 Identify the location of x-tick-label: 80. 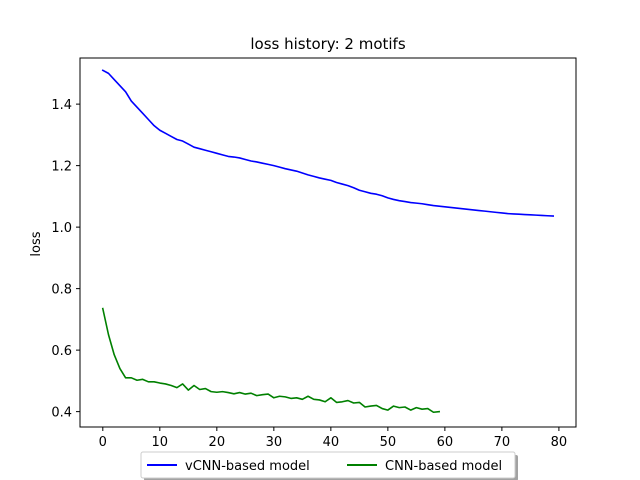
(559, 442).